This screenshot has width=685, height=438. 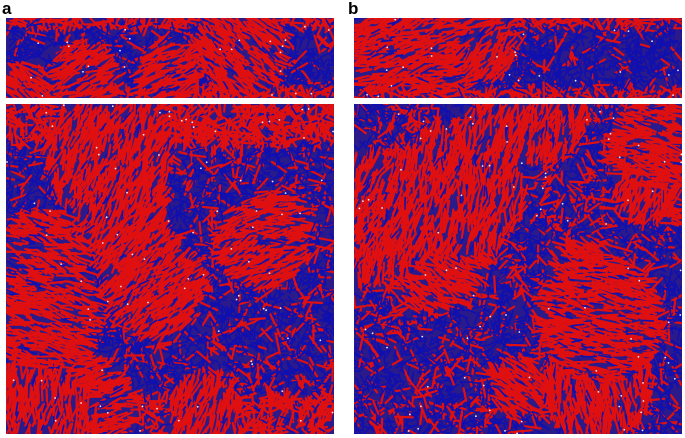 What do you see at coordinates (170, 58) in the screenshot?
I see `panel-a-side-view-snapshot` at bounding box center [170, 58].